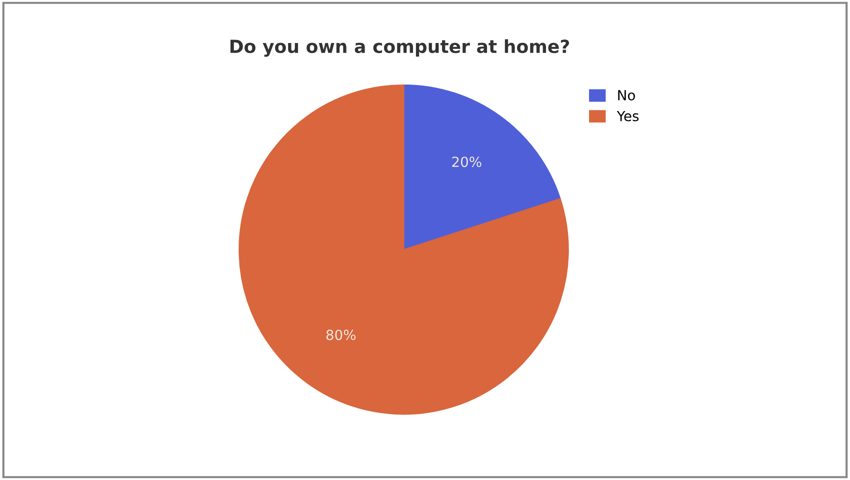  Describe the element at coordinates (626, 95) in the screenshot. I see `legend-label: No` at that location.